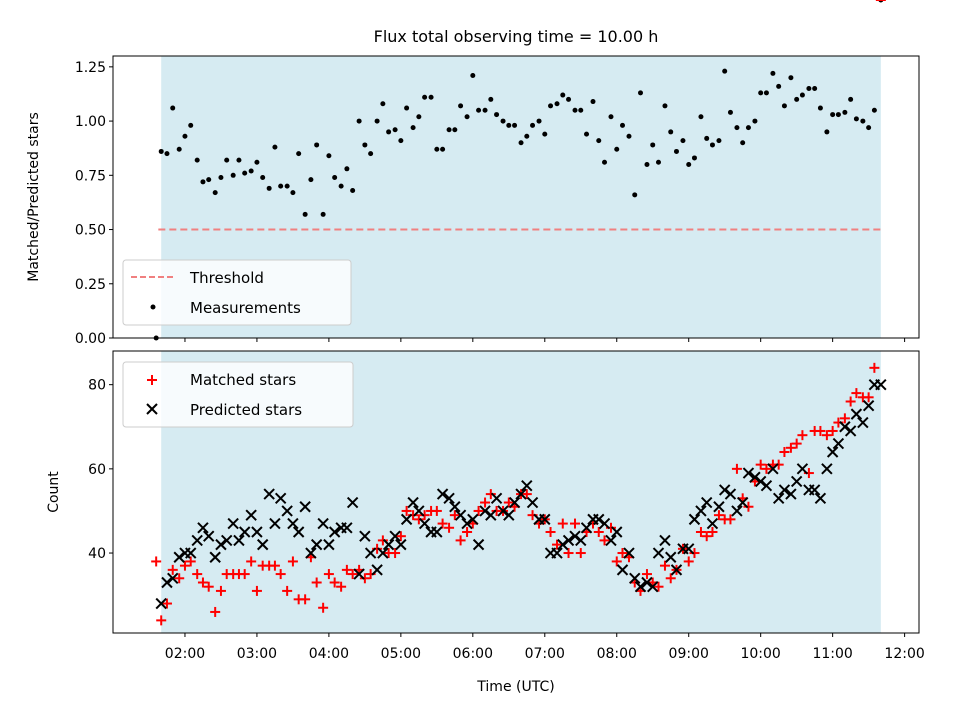 Image resolution: width=960 pixels, height=720 pixels. What do you see at coordinates (90, 231) in the screenshot?
I see `top-ytick-label: 0.50` at bounding box center [90, 231].